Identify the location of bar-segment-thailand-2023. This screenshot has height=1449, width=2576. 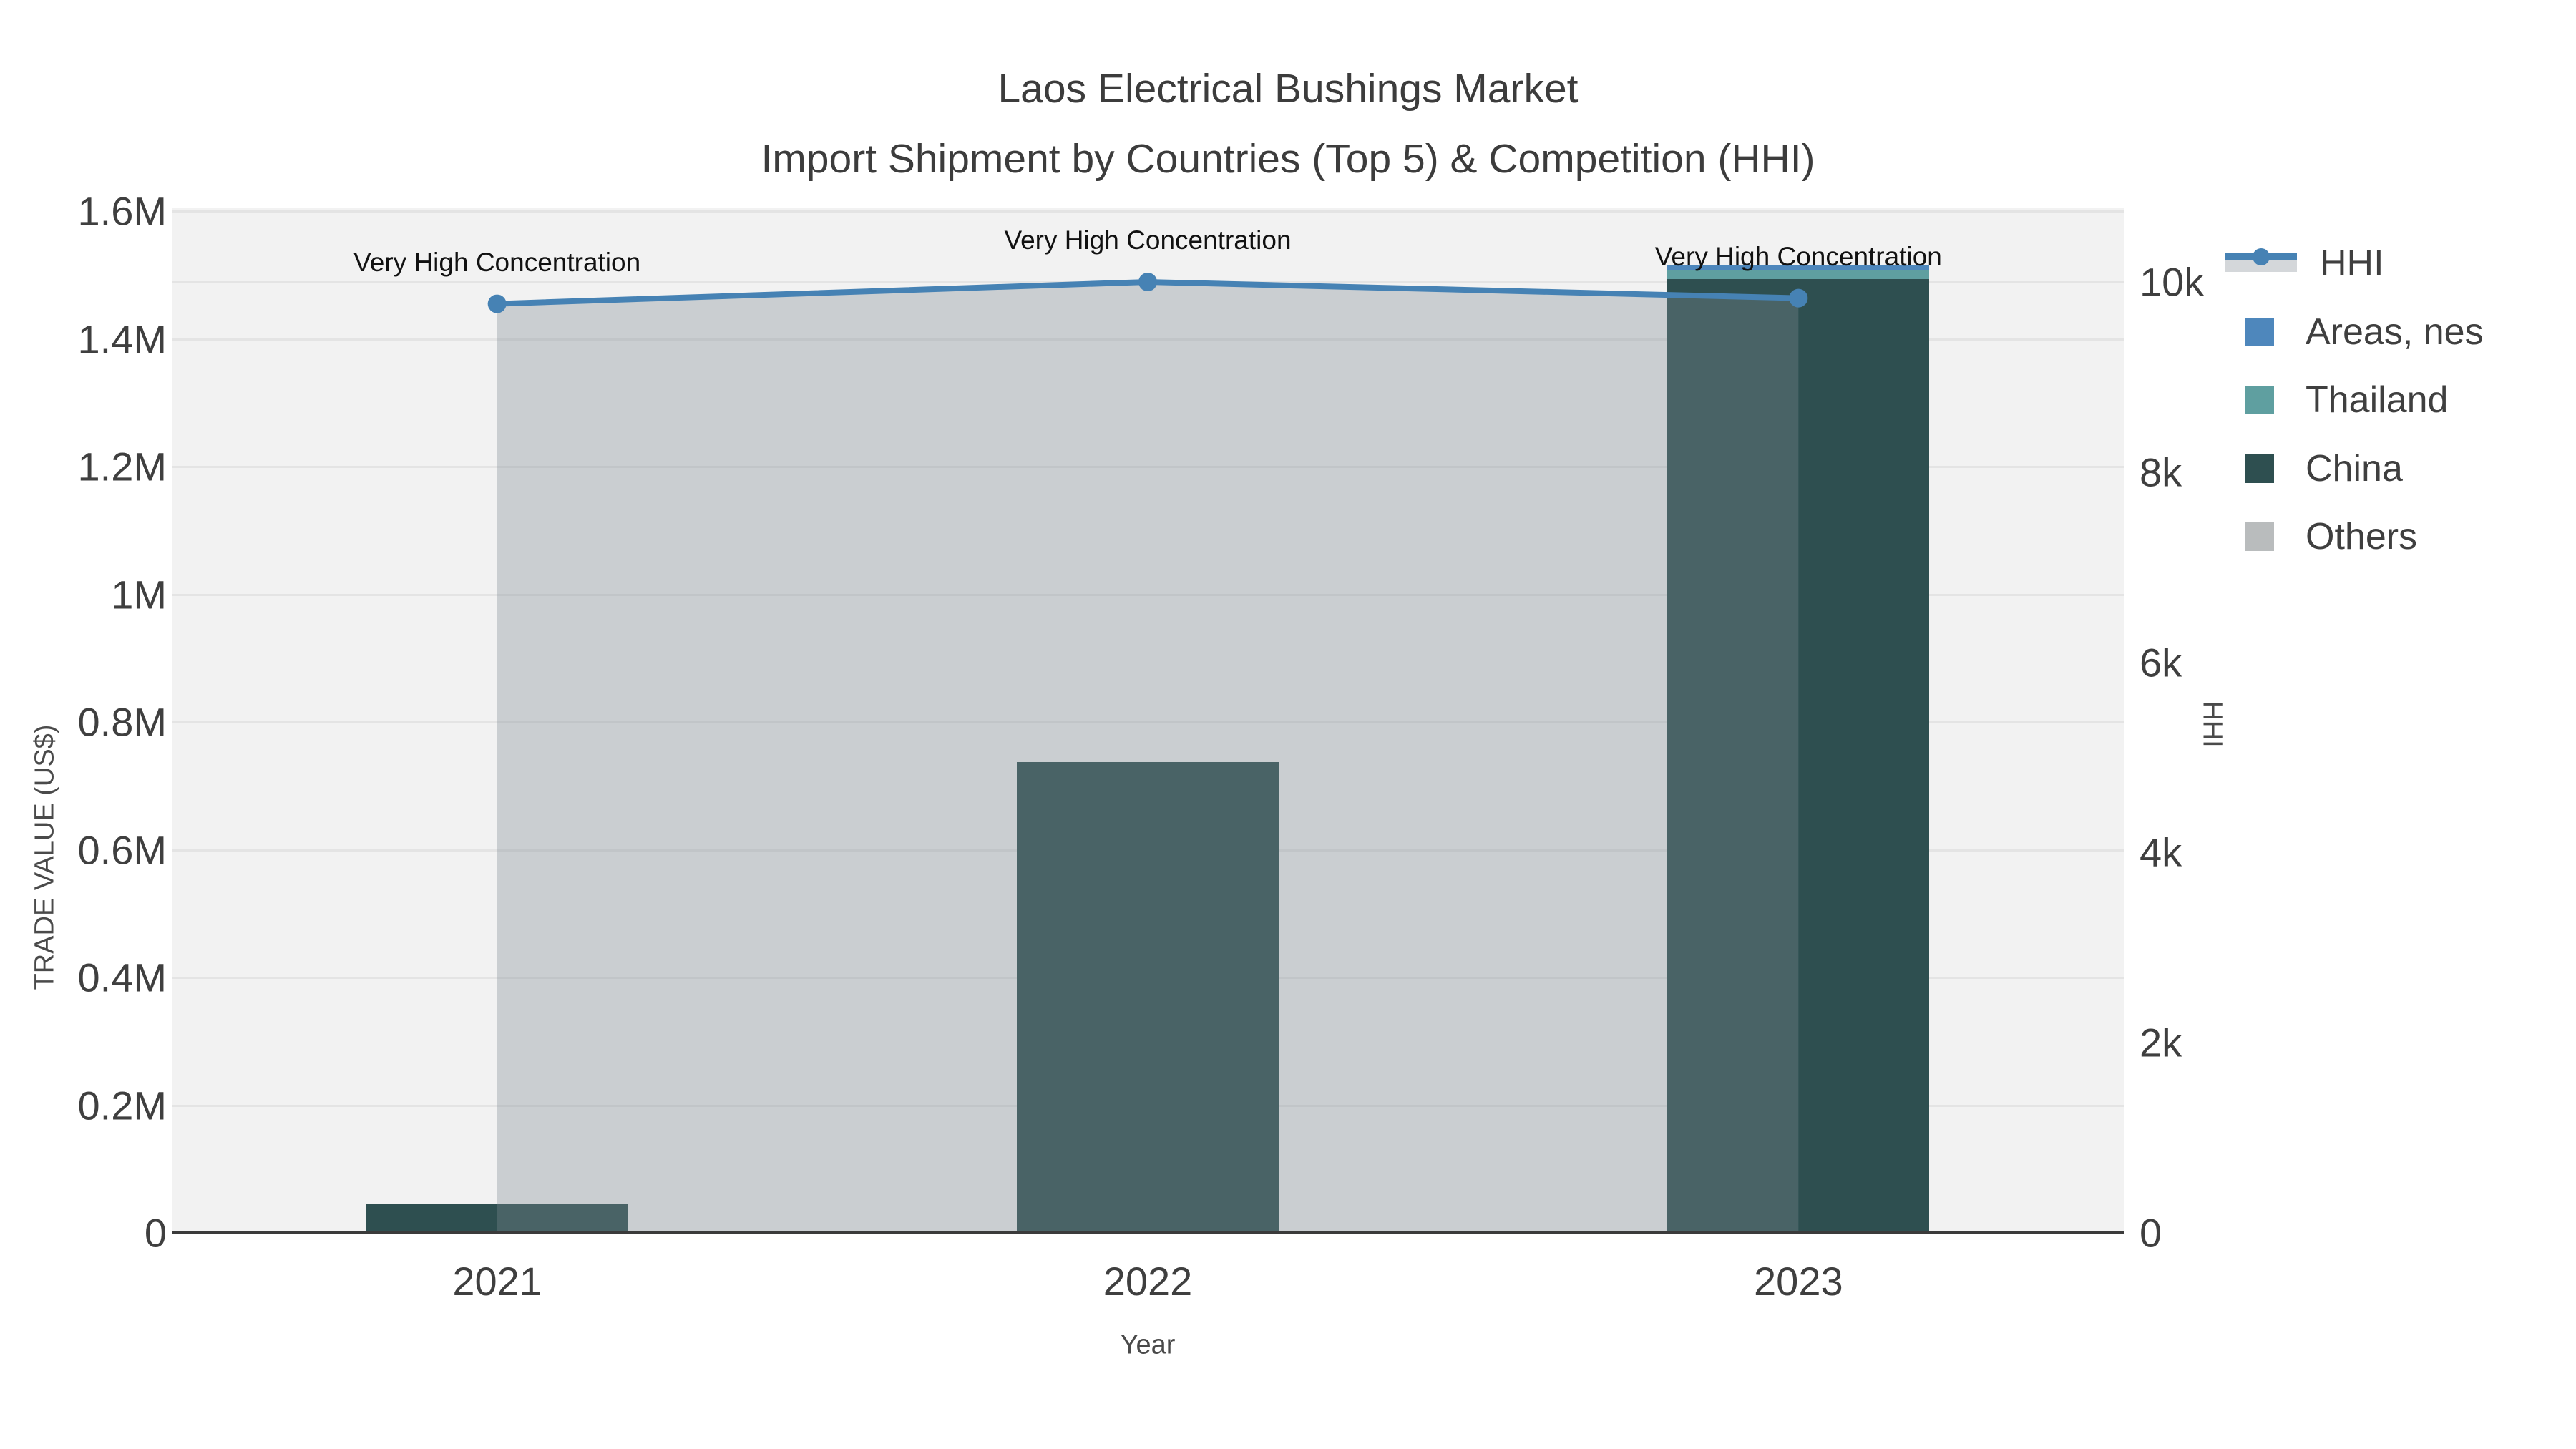
(1798, 274).